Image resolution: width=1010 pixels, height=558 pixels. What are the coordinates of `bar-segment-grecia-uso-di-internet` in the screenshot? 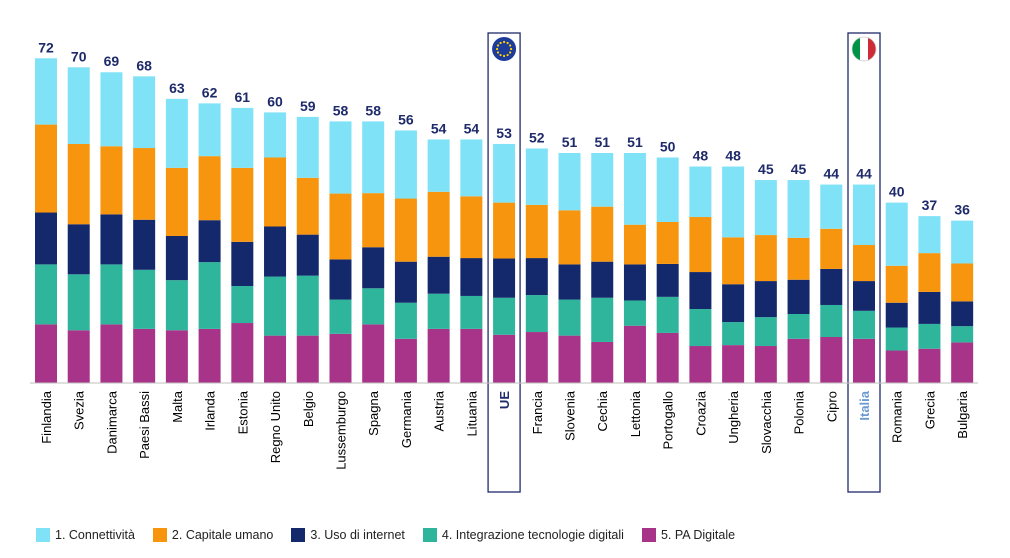 It's located at (929, 307).